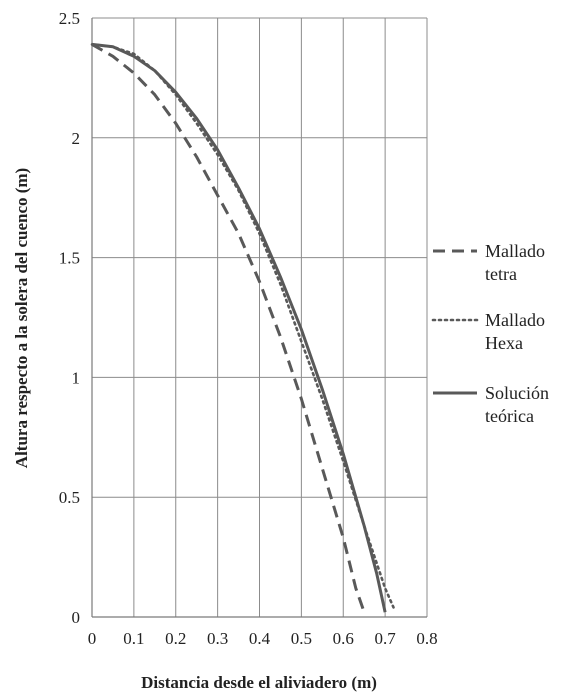  I want to click on x-tick-labels: 0 0.1 0.2 0.3 0.4 0.5 0.6 0.7 0.8, so click(263, 638).